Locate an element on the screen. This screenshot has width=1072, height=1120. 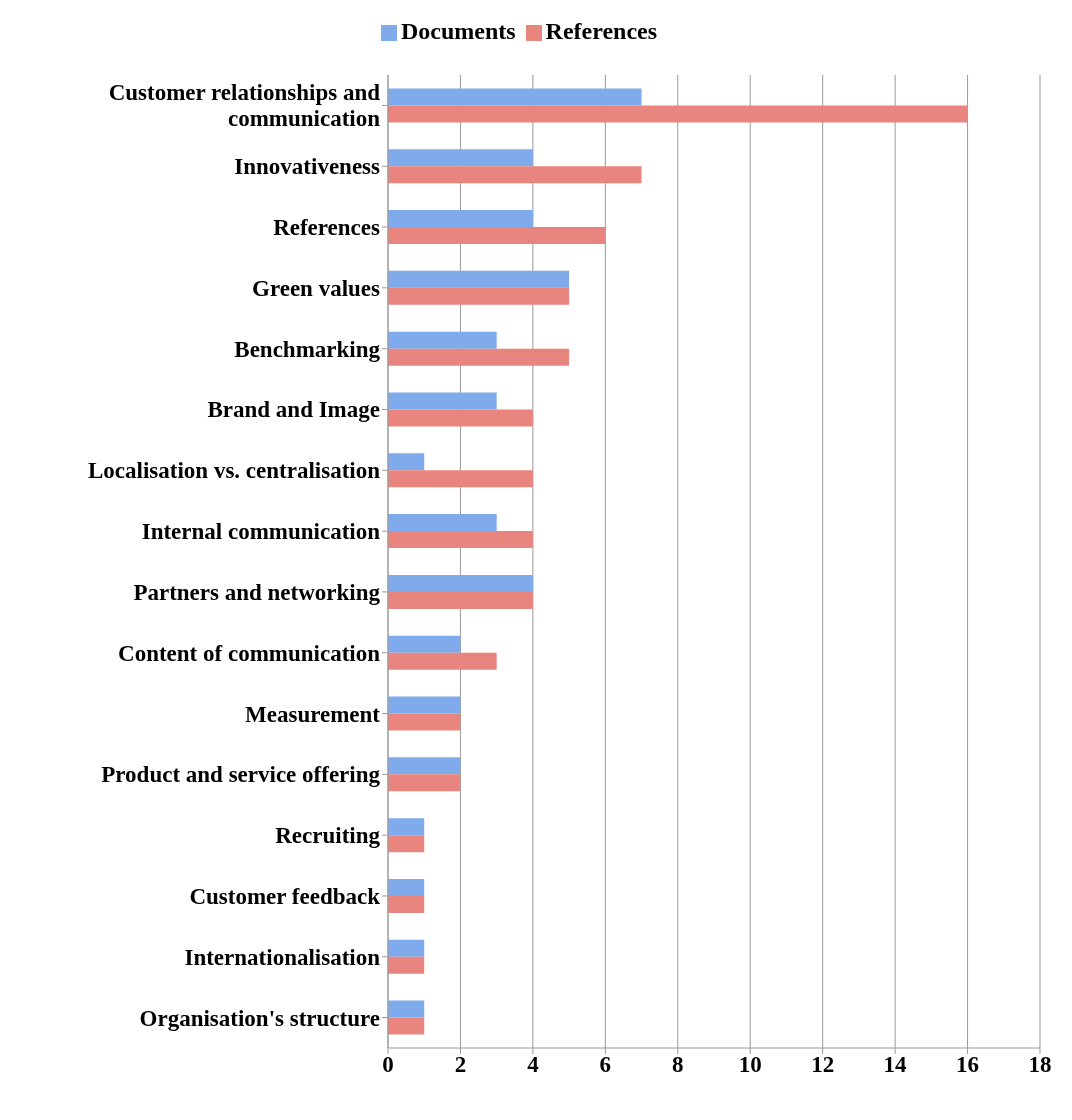
y-tick-label: Partners and networking is located at coordinates (257, 592).